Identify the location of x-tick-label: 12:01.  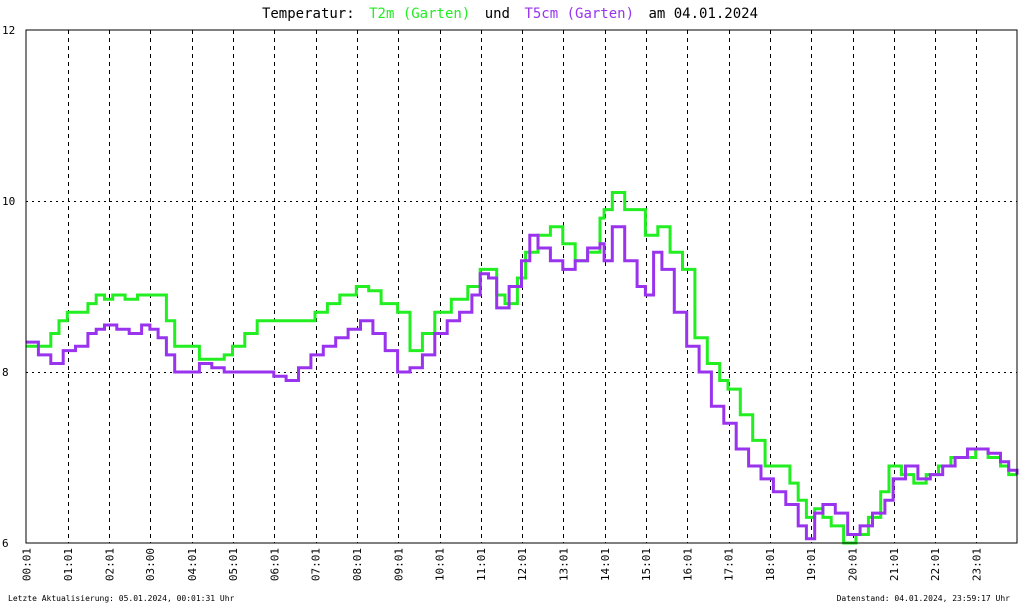
(522, 564).